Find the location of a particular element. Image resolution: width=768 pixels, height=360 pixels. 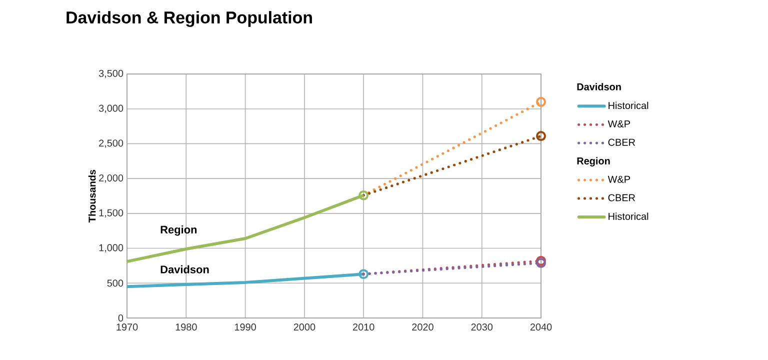

x-tick-label: 2040 is located at coordinates (541, 327).